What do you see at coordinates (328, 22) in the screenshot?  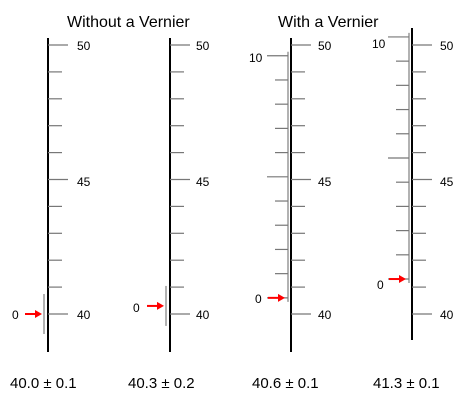 I see `heading-with-vernier: With a Vernier` at bounding box center [328, 22].